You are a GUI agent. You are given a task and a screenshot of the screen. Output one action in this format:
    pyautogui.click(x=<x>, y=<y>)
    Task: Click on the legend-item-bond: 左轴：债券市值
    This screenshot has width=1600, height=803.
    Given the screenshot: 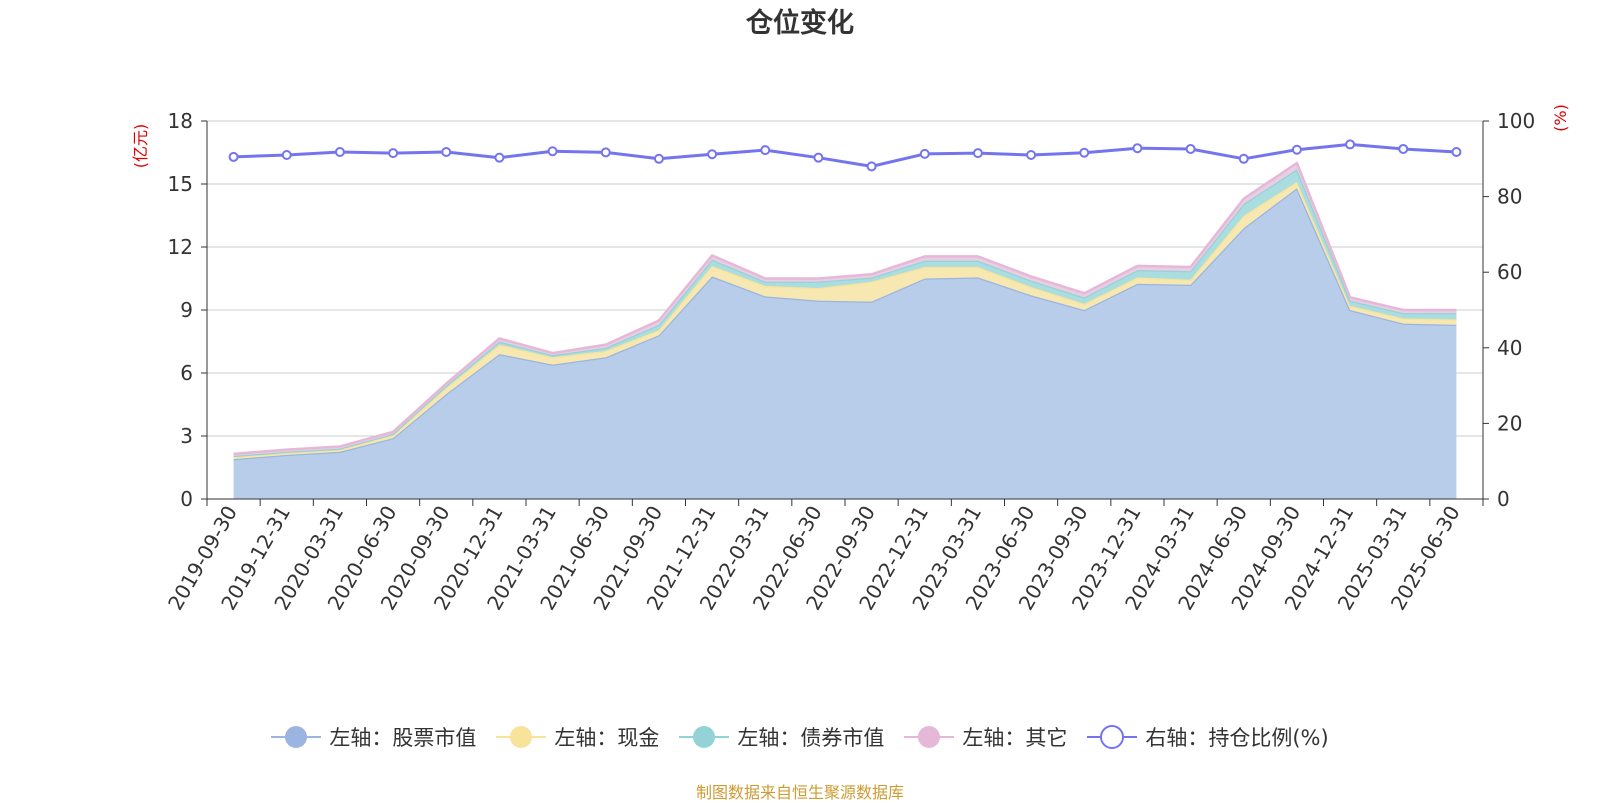 What is the action you would take?
    pyautogui.click(x=781, y=737)
    